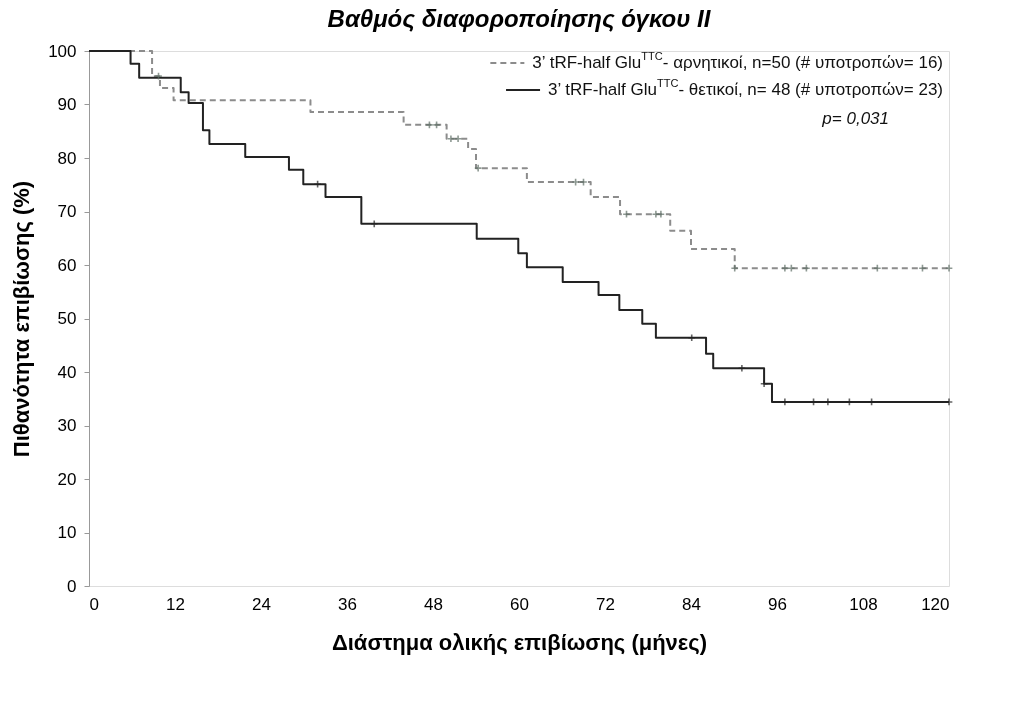 The image size is (1019, 715). Describe the element at coordinates (855, 118) in the screenshot. I see `annotation: p= 0,031` at that location.